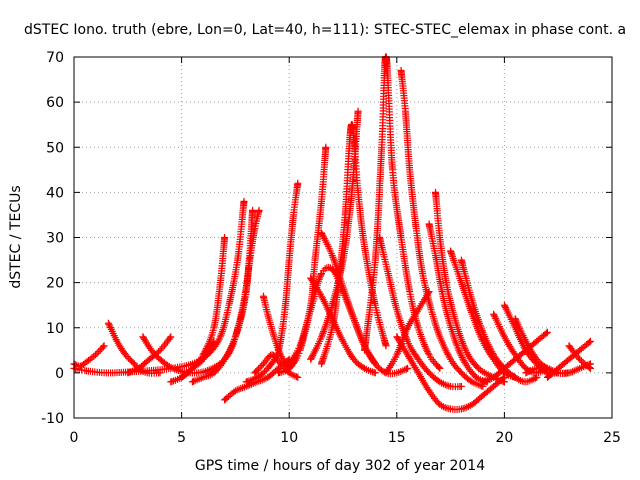 The width and height of the screenshot is (640, 480). Describe the element at coordinates (55, 58) in the screenshot. I see `y-tick-label: 70` at that location.